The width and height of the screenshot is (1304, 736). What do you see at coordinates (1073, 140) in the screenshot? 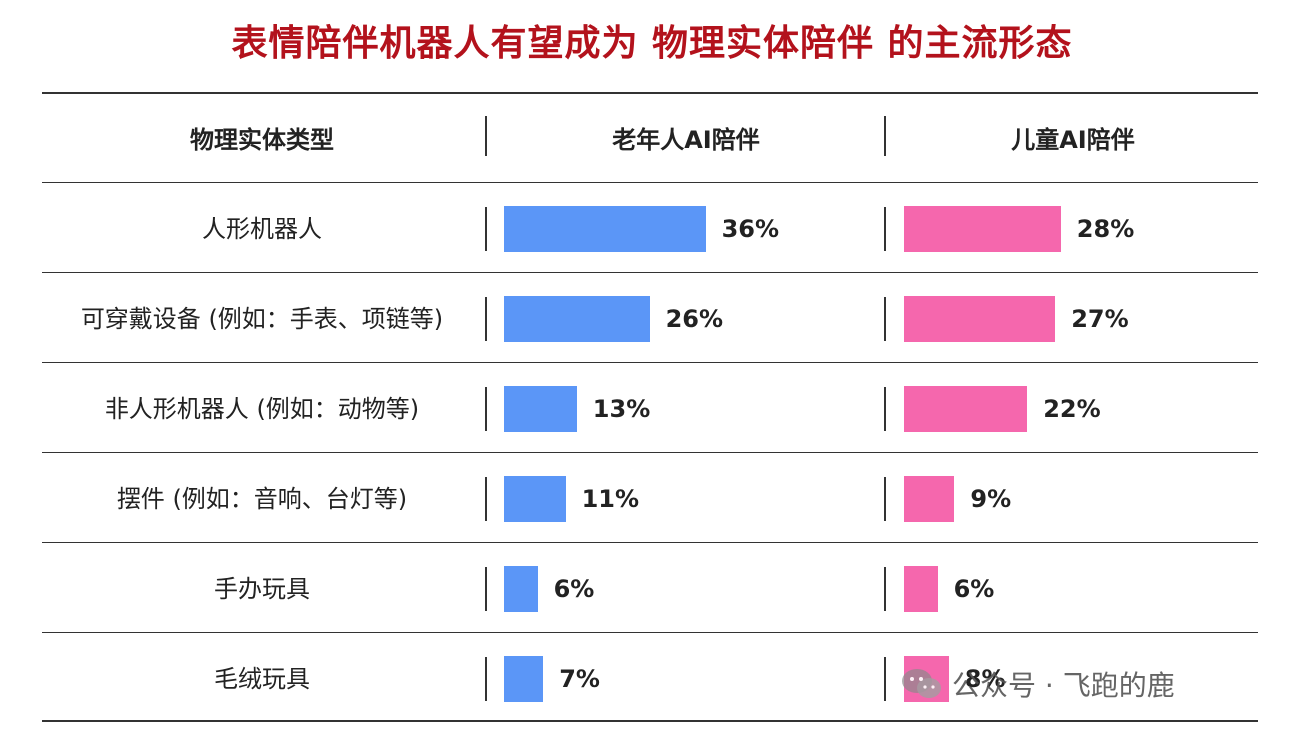
I see `header-child: 儿童AI陪伴` at bounding box center [1073, 140].